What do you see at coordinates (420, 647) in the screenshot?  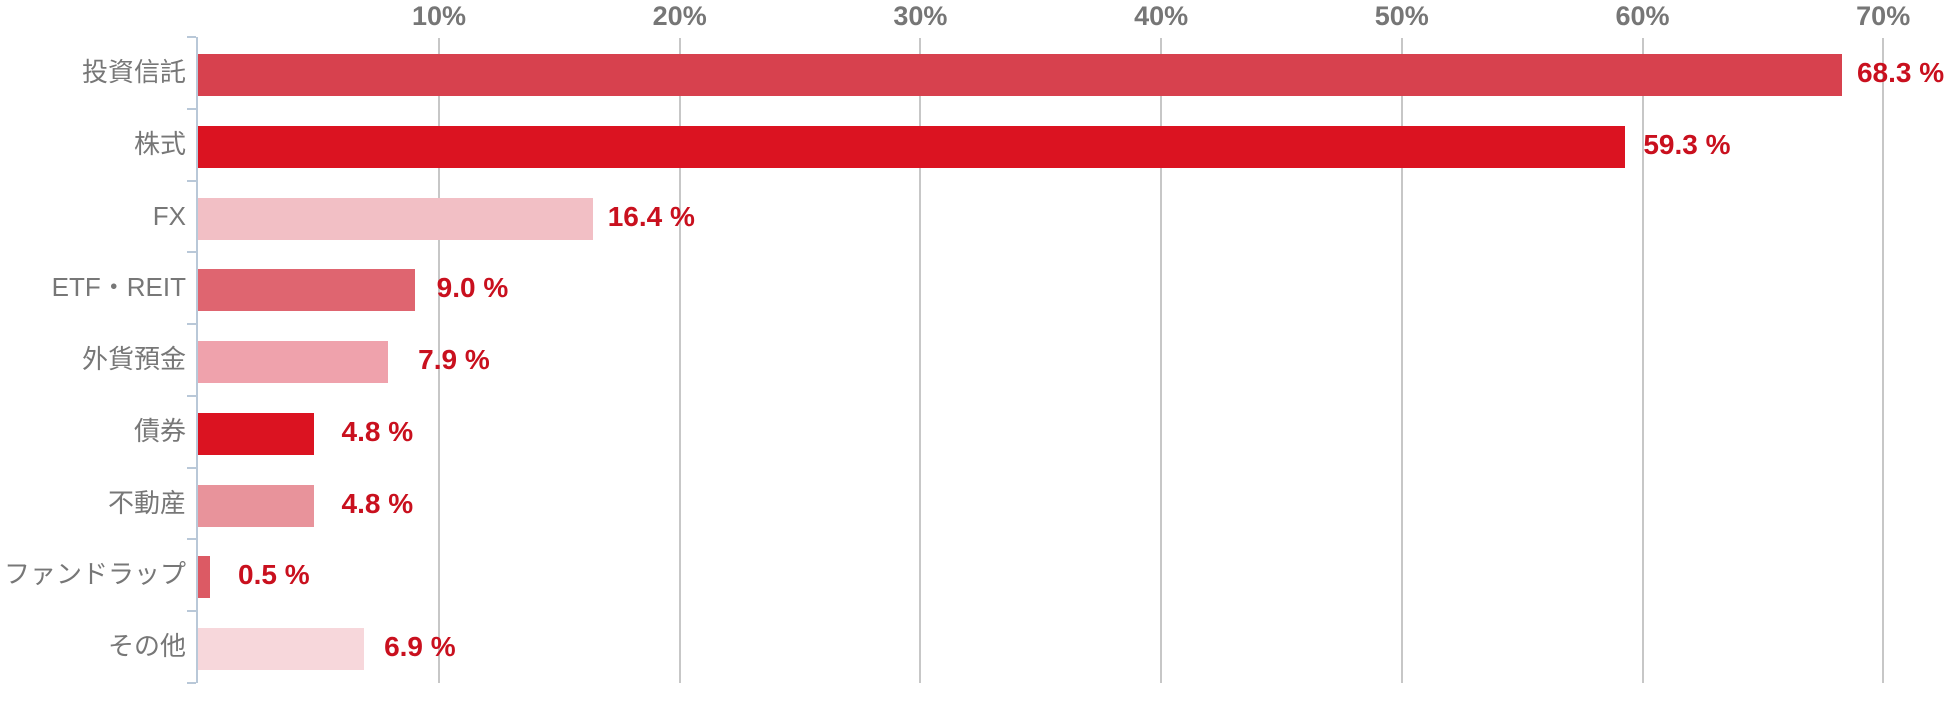 I see `value-label: 6.9 %` at bounding box center [420, 647].